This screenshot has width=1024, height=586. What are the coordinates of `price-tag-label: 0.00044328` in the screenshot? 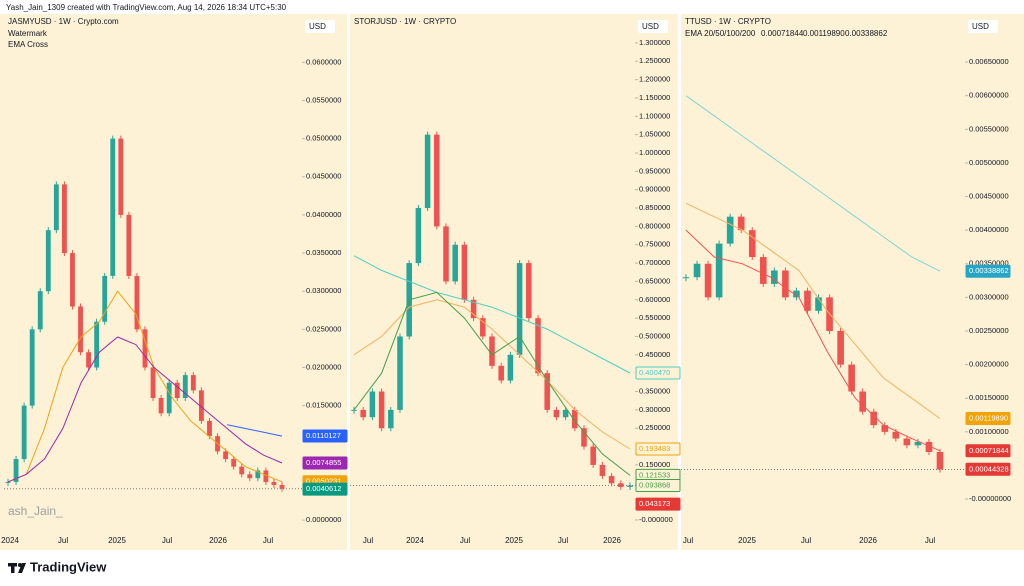 It's located at (989, 468).